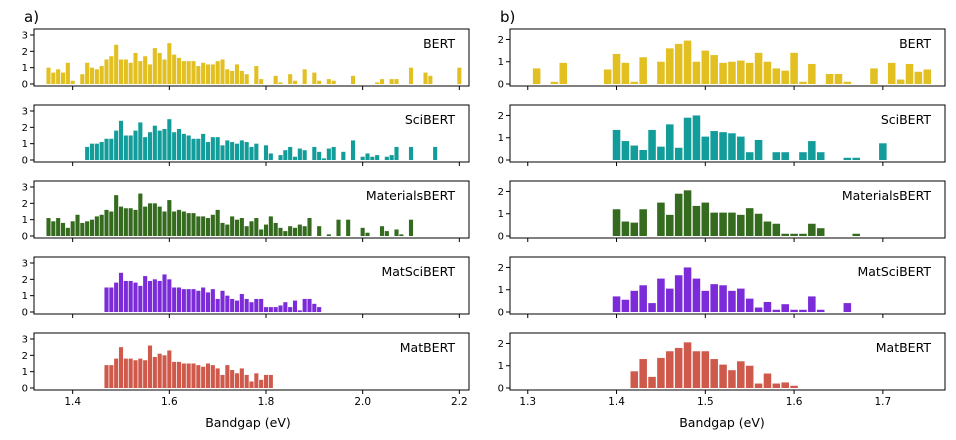  Describe the element at coordinates (25, 340) in the screenshot. I see `y-tick-label: 3` at that location.